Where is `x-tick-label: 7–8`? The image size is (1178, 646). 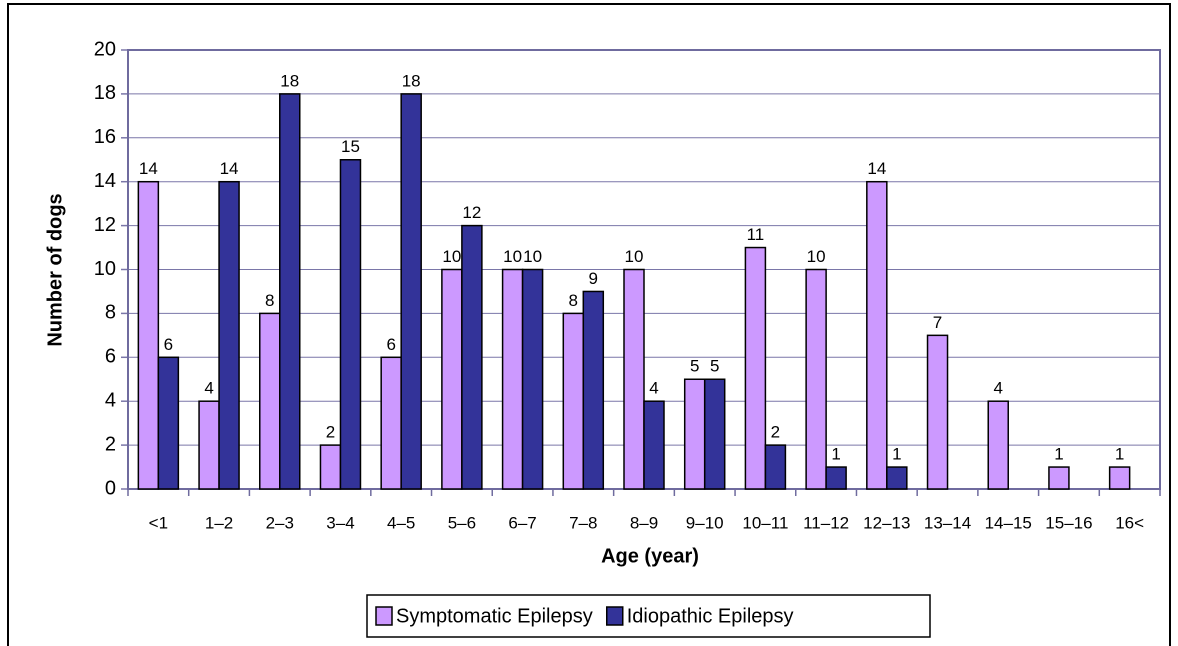 x-tick-label: 7–8 is located at coordinates (583, 522).